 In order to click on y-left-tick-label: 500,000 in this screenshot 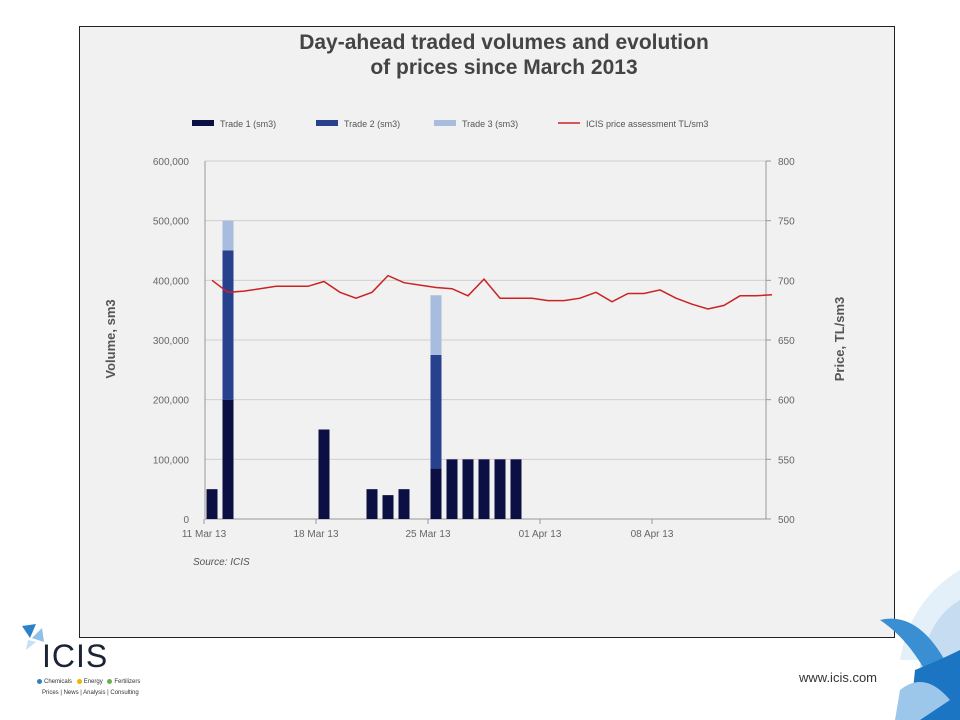, I will do `click(171, 222)`.